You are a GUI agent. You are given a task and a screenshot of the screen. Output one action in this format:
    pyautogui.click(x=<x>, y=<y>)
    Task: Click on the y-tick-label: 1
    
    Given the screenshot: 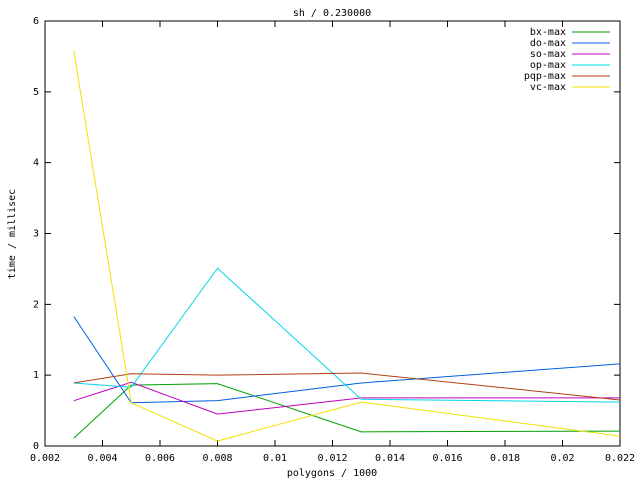 What is the action you would take?
    pyautogui.click(x=36, y=375)
    